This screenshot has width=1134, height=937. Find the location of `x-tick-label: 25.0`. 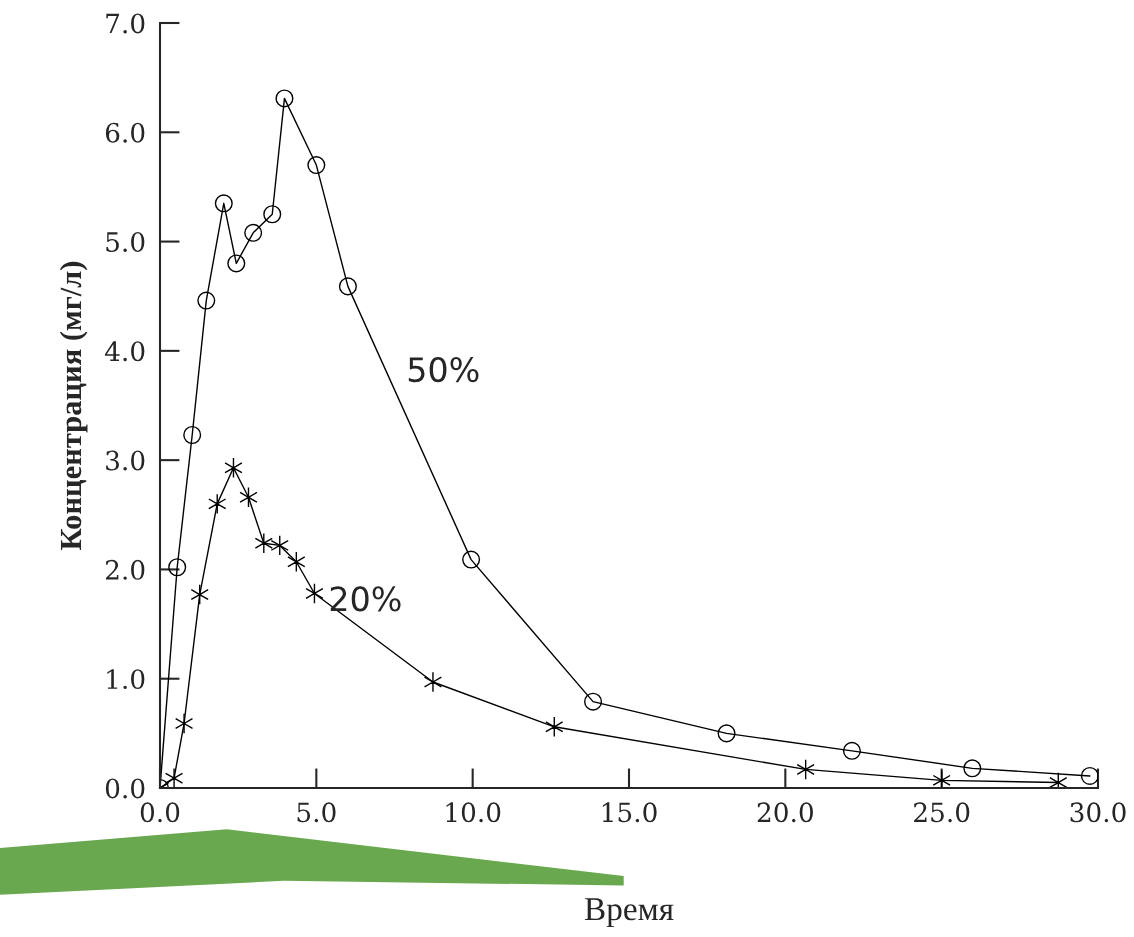

x-tick-label: 25.0 is located at coordinates (942, 812).